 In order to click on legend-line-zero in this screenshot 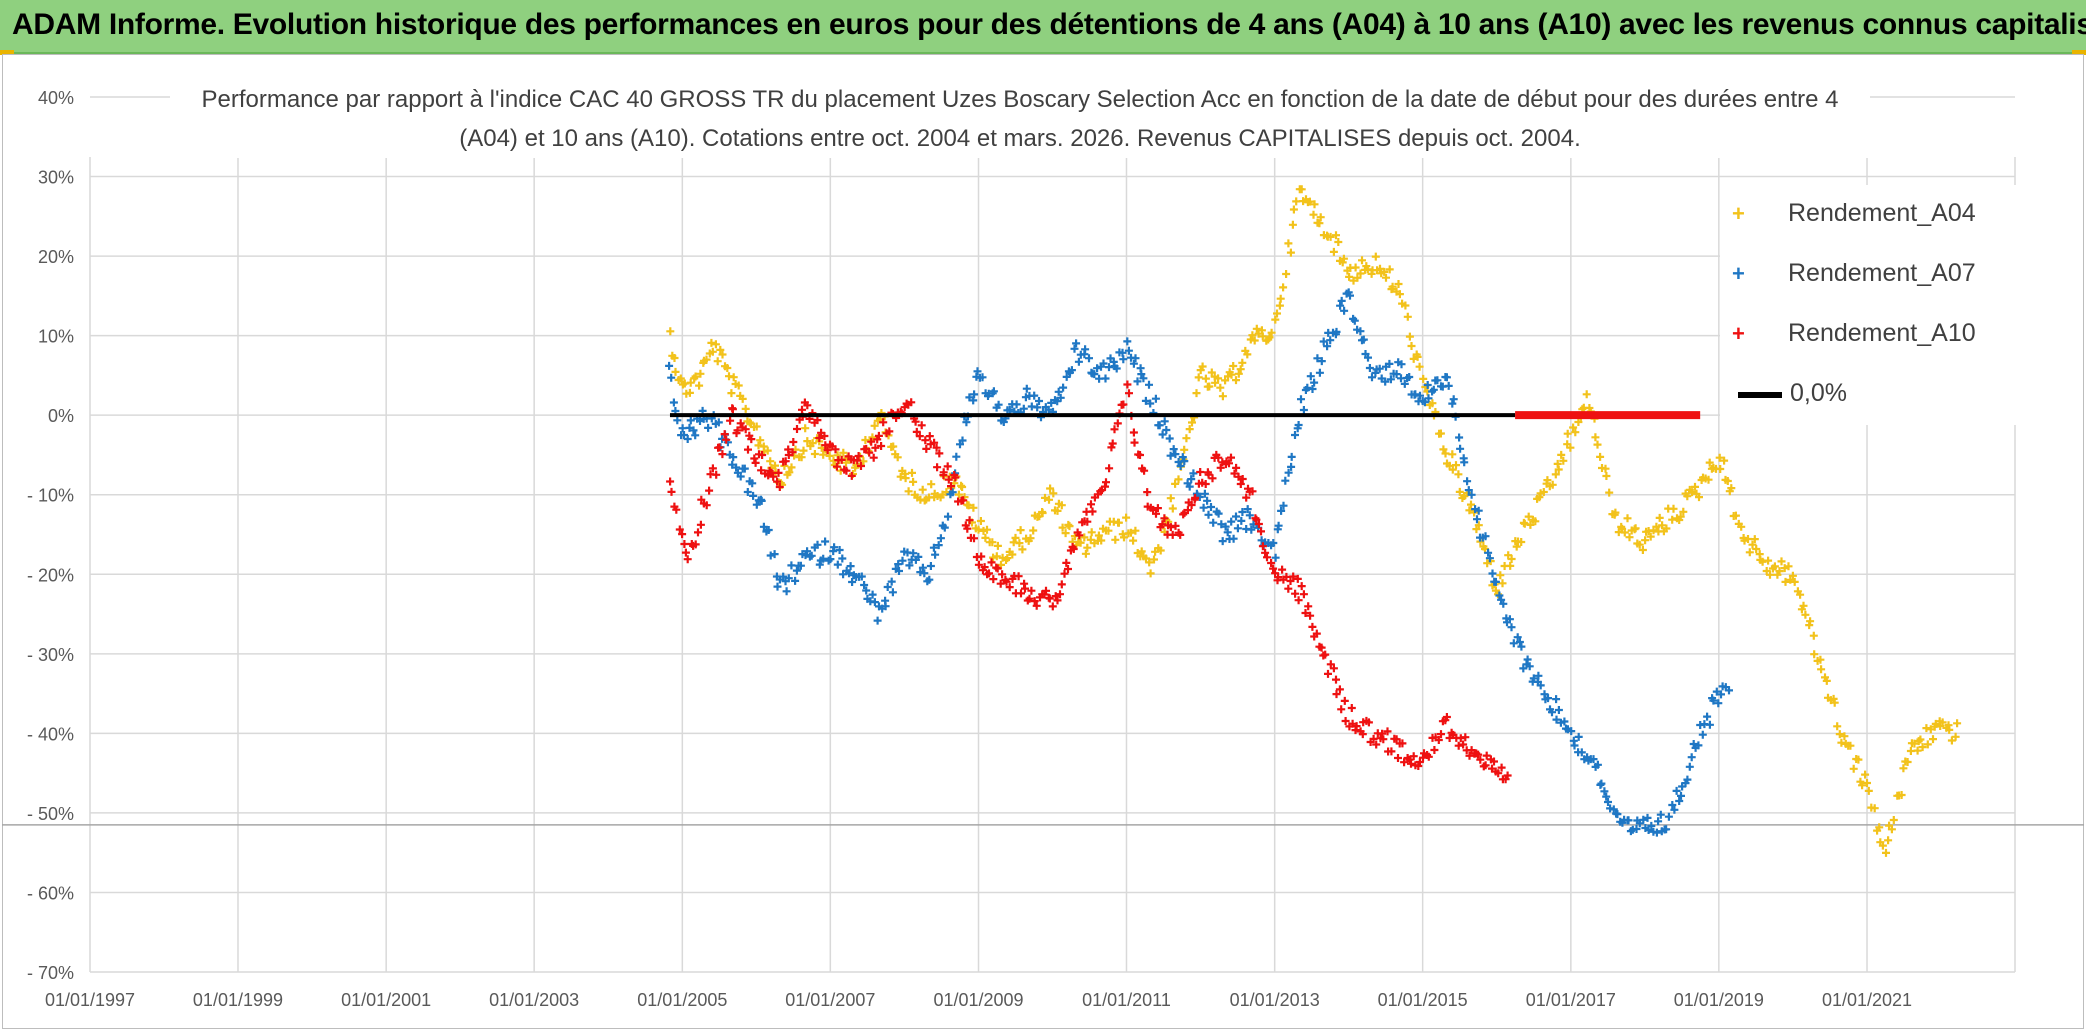, I will do `click(1760, 395)`.